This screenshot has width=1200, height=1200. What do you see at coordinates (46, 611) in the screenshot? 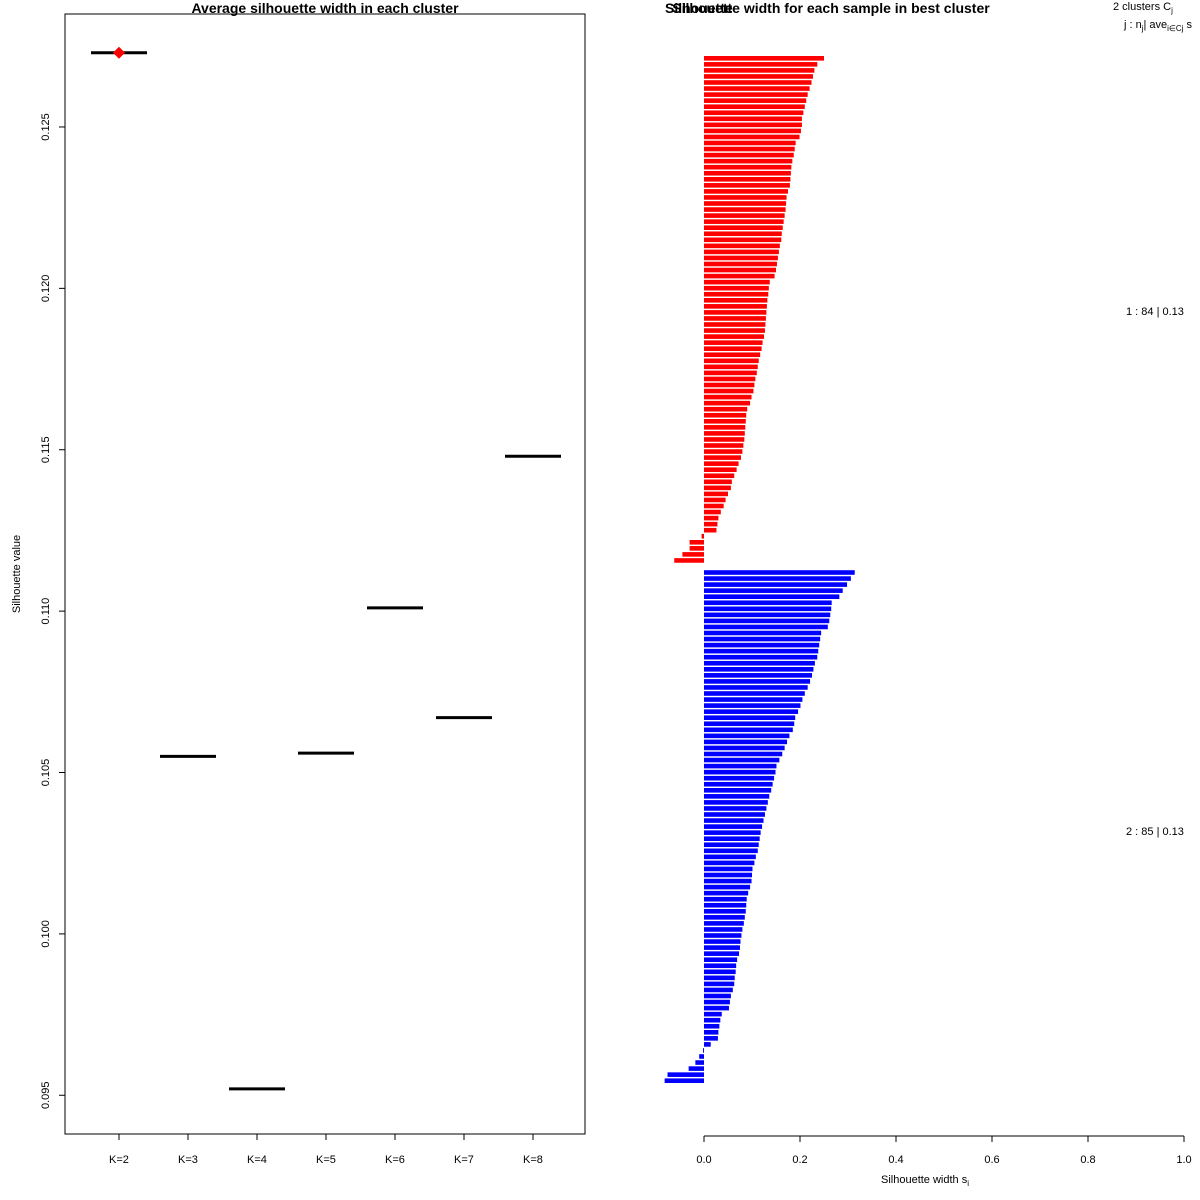
I see `left-y-tick-label: 0.110` at bounding box center [46, 611].